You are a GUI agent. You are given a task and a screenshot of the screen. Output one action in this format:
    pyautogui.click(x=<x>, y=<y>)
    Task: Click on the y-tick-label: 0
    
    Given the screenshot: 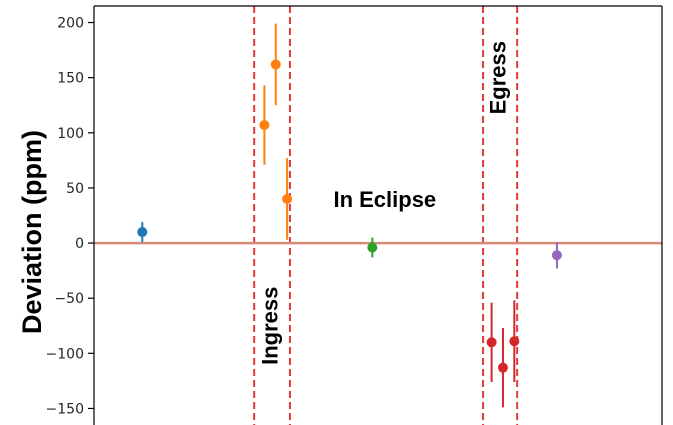 What is the action you would take?
    pyautogui.click(x=79, y=244)
    